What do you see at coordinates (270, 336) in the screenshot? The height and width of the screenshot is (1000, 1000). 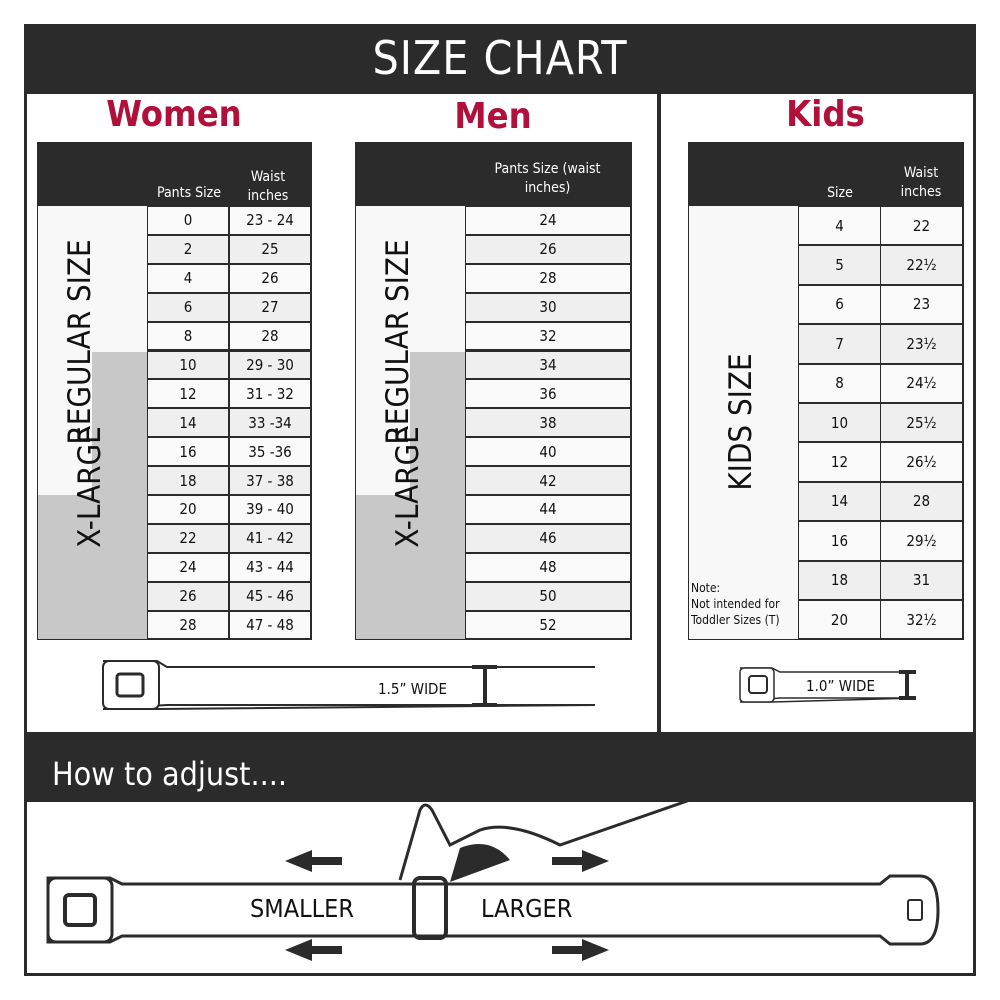 I see `women-waist-cell: 28` at bounding box center [270, 336].